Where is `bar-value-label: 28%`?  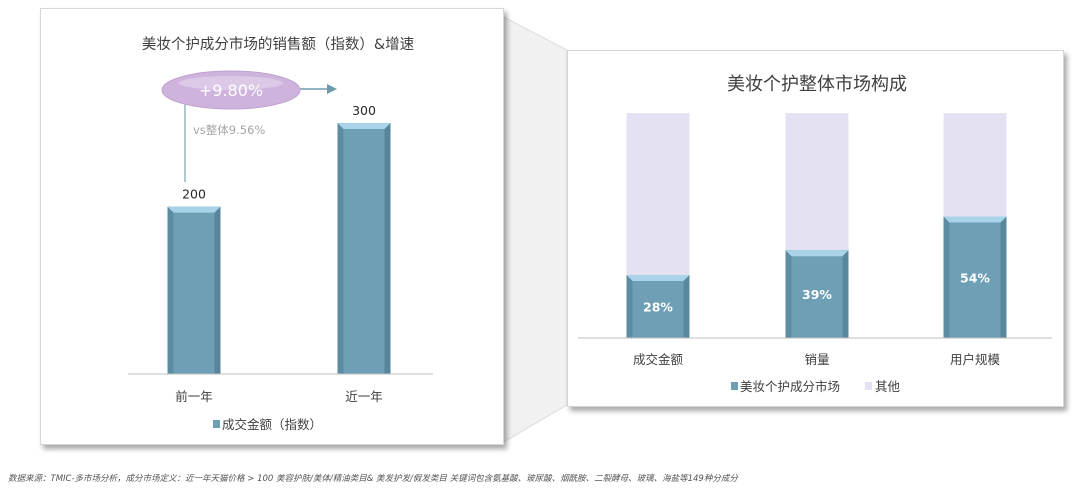 bar-value-label: 28% is located at coordinates (658, 307).